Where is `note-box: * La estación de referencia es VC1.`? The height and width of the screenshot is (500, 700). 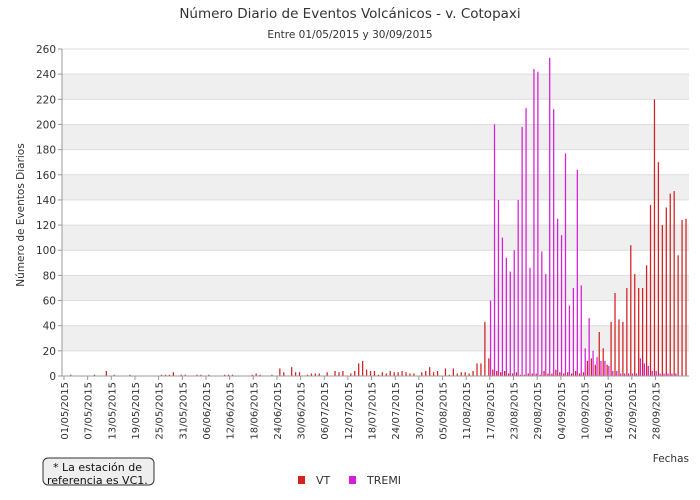 note-box: * La estación de referencia es VC1. is located at coordinates (98, 472).